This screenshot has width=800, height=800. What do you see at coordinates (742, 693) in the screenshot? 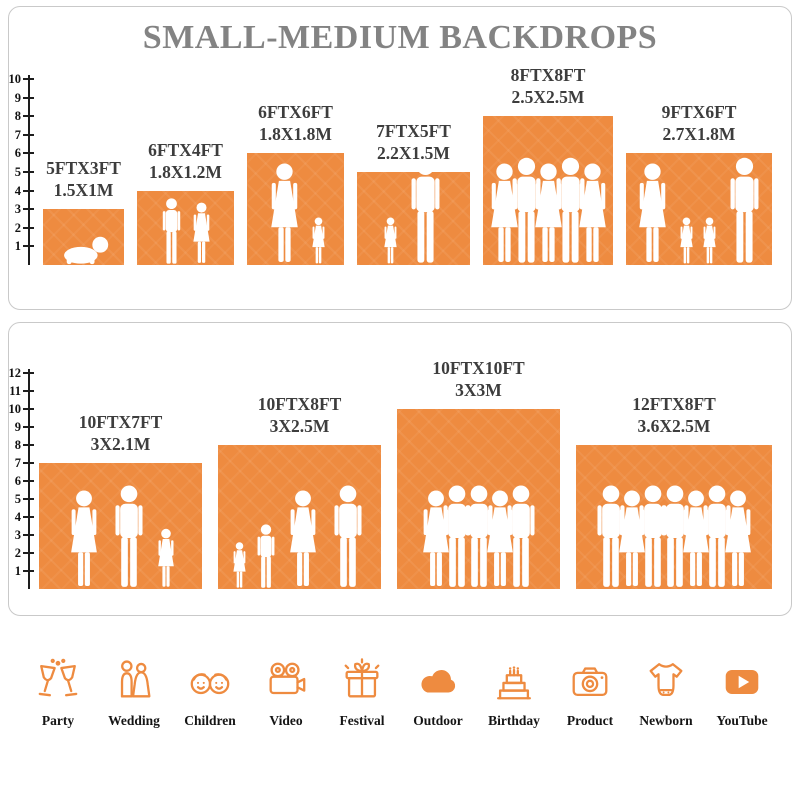
I see `category-youtube: YouTube` at bounding box center [742, 693].